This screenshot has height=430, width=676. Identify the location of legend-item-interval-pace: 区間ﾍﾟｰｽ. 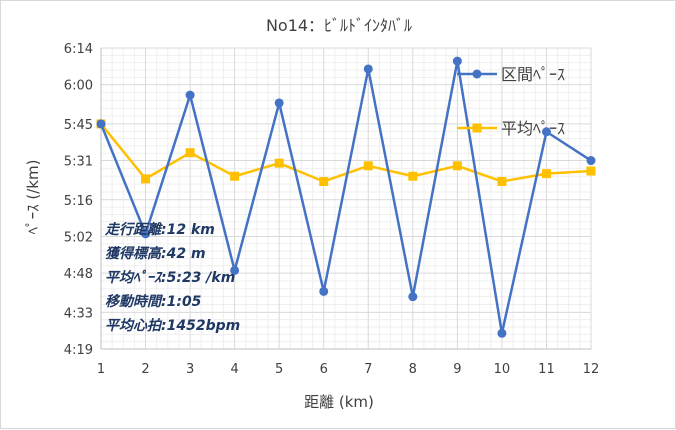
(511, 74).